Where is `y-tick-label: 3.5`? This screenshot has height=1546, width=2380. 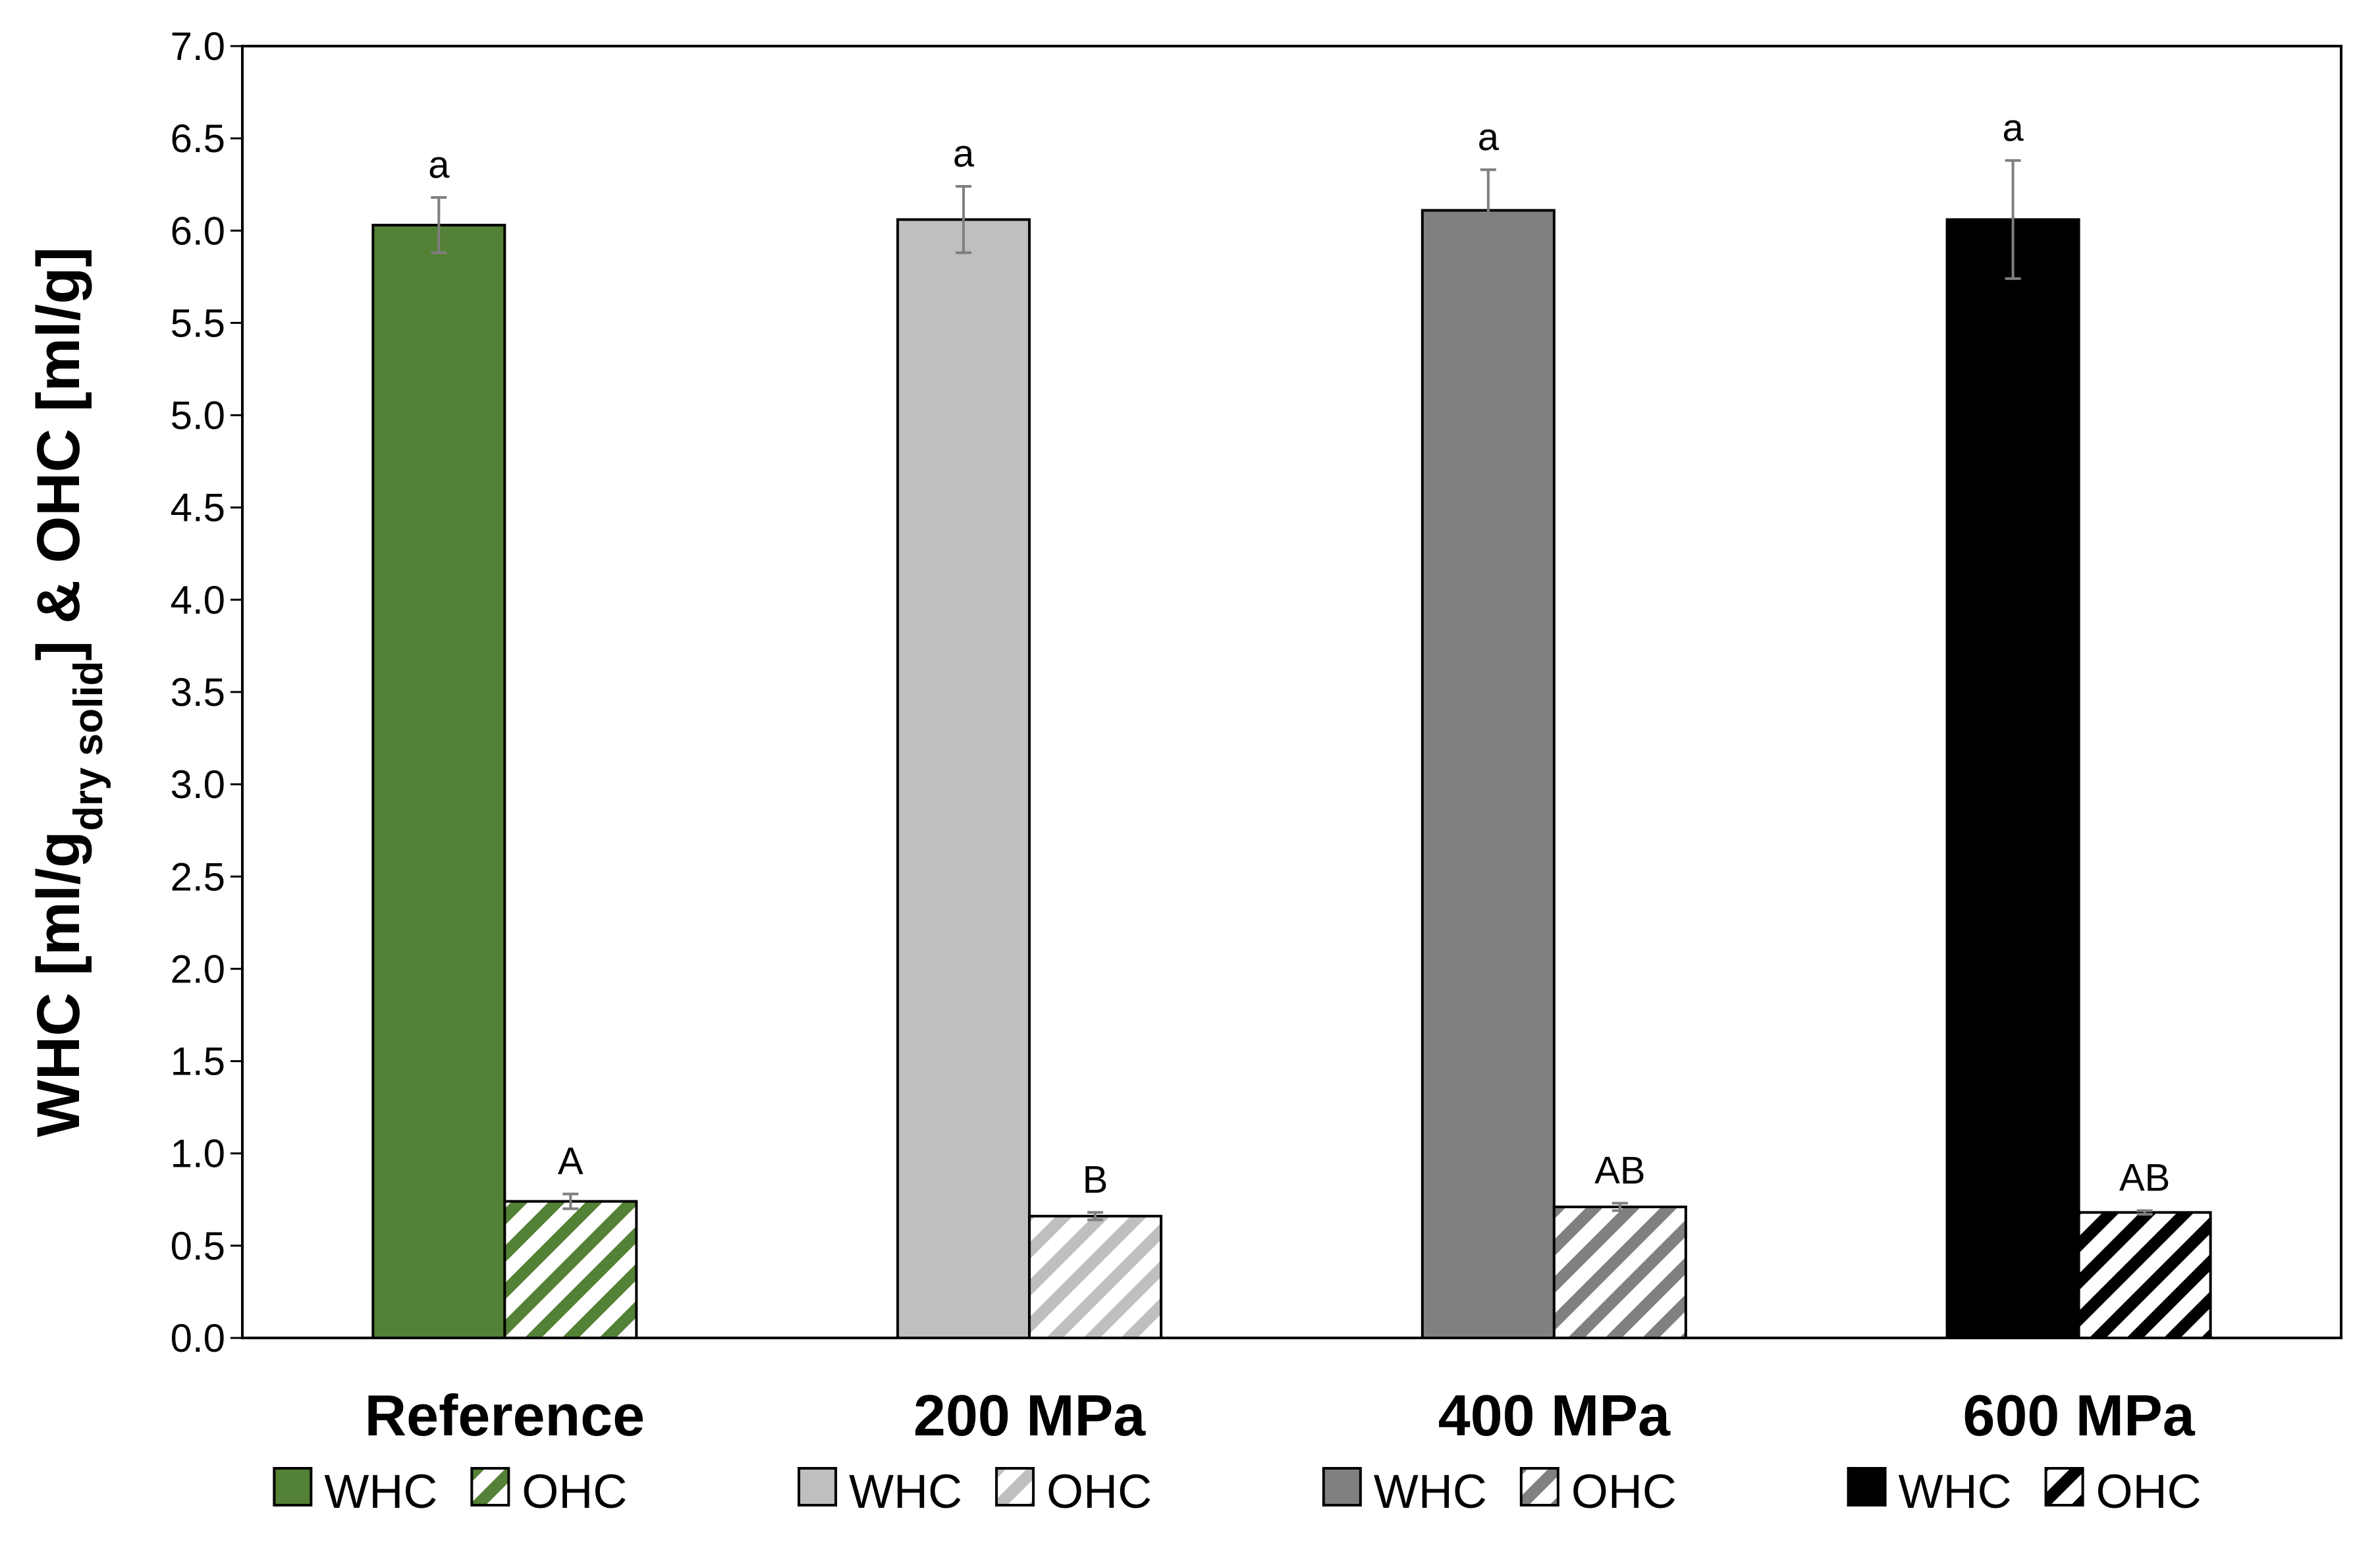
y-tick-label: 3.5 is located at coordinates (198, 692).